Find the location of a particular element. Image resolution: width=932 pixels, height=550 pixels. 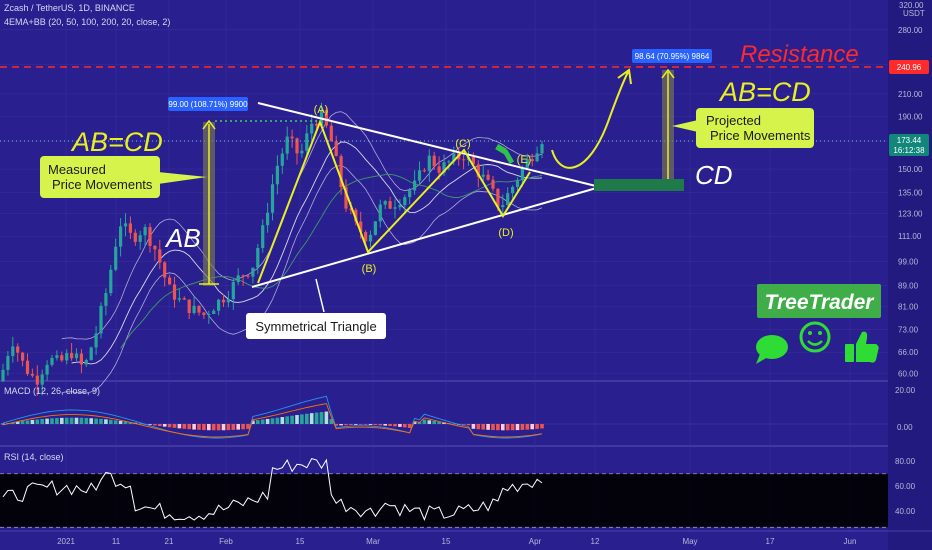

projected-move-badge-text: 98.64 (70.95%) 9864 is located at coordinates (672, 56).